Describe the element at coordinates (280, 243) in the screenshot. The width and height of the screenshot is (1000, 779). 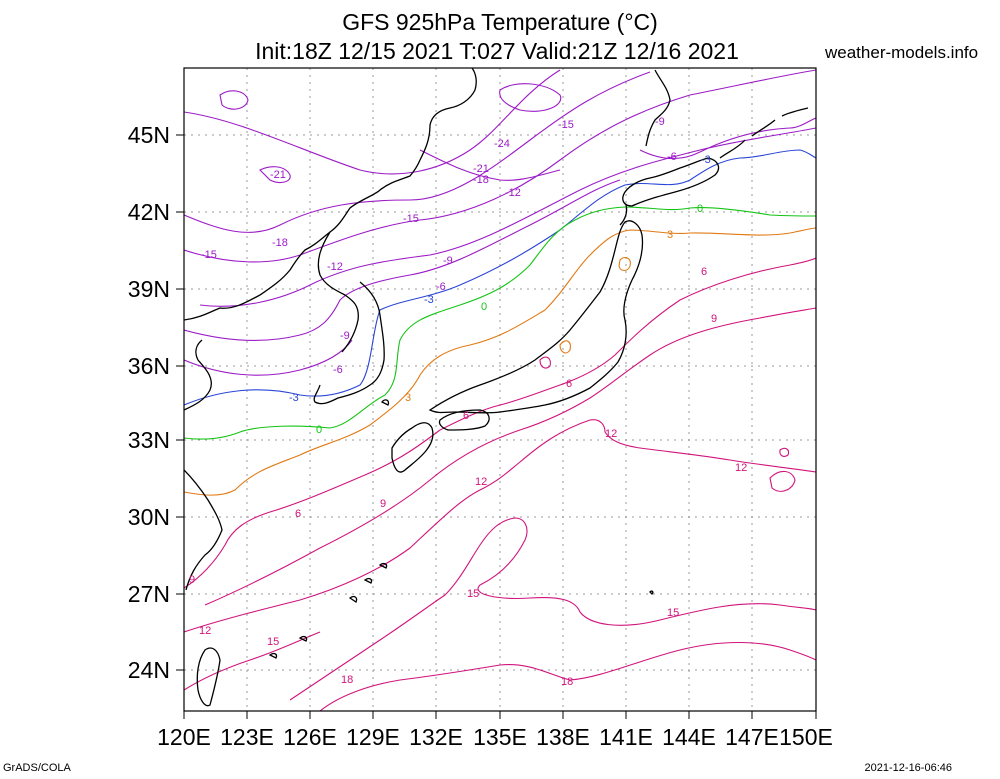
I see `contour-label: -18` at that location.